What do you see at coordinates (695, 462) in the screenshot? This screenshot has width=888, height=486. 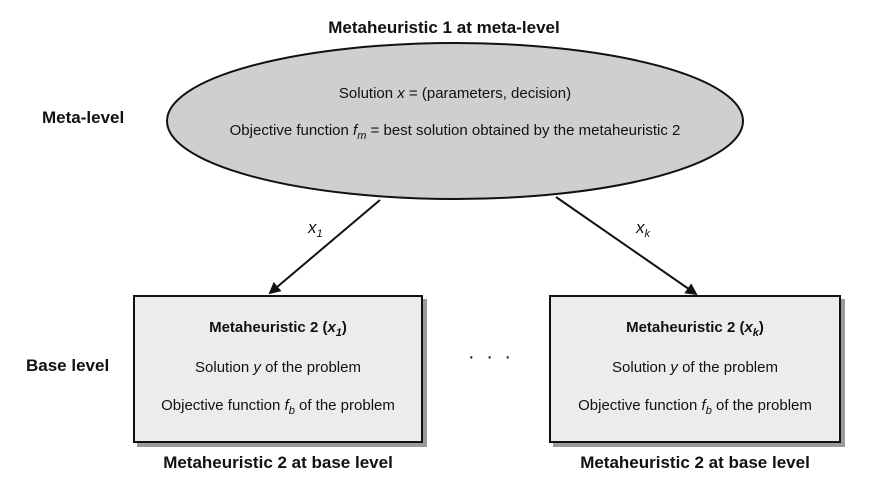 I see `base-node-k-caption: Metaheuristic 2 at base level` at bounding box center [695, 462].